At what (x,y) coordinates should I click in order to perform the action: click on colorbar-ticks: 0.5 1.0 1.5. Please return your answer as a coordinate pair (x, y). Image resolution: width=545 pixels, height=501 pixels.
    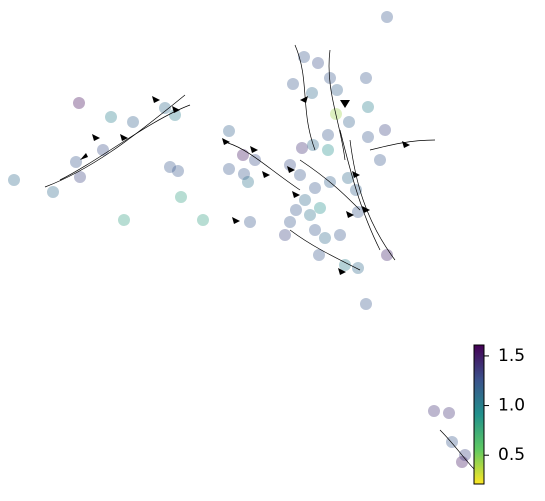
    Looking at the image, I should click on (504, 405).